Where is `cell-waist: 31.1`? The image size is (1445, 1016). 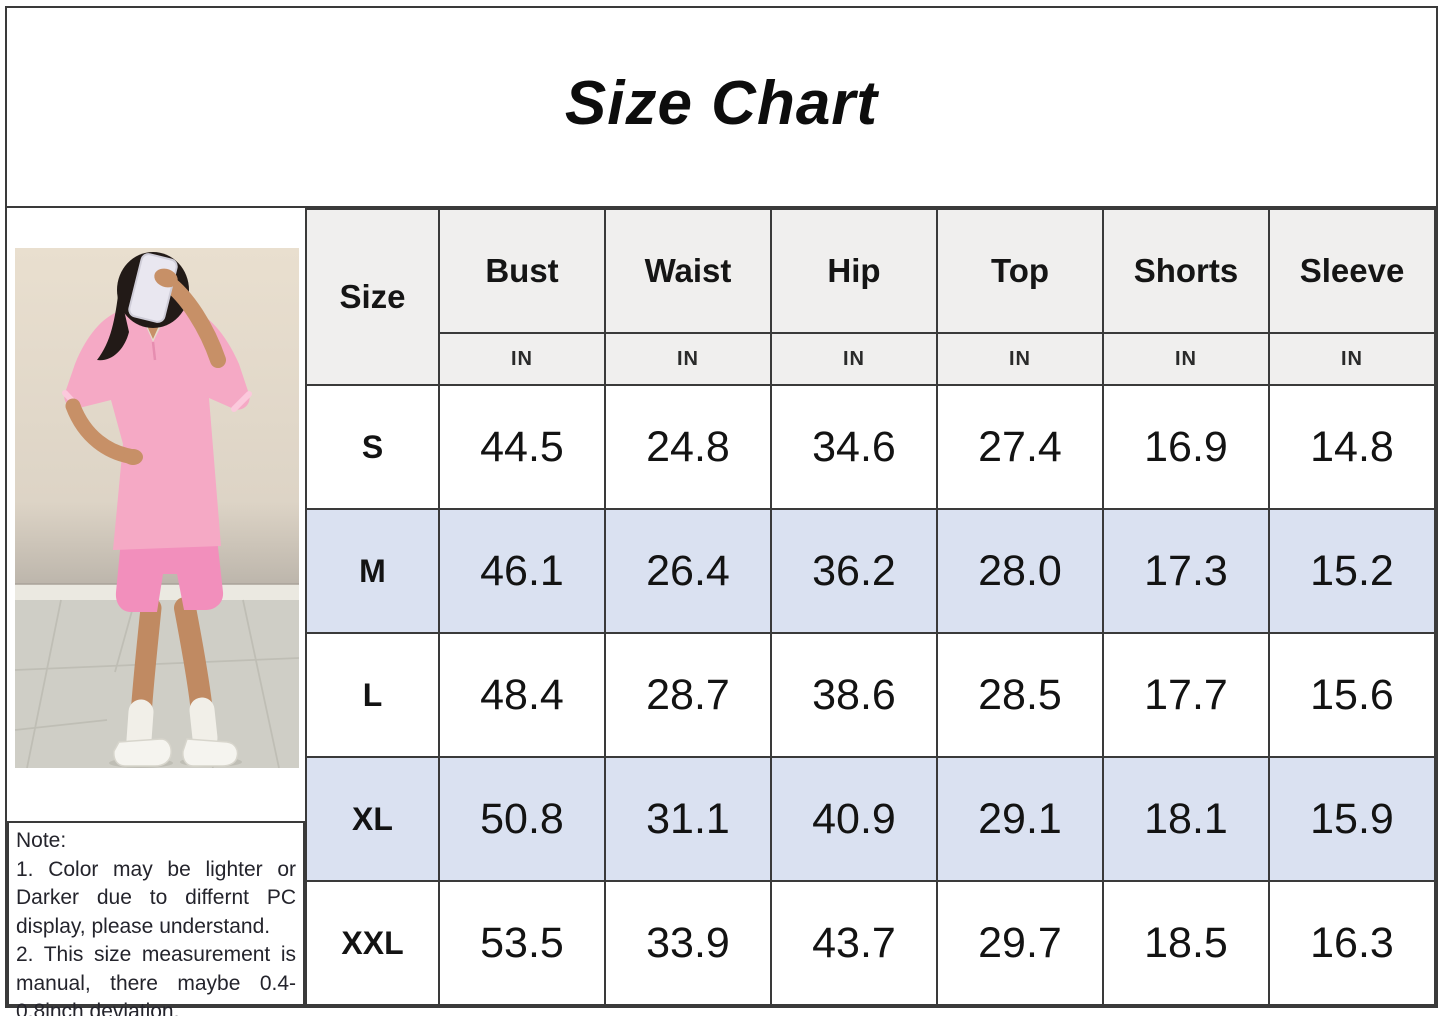 cell-waist: 31.1 is located at coordinates (688, 819).